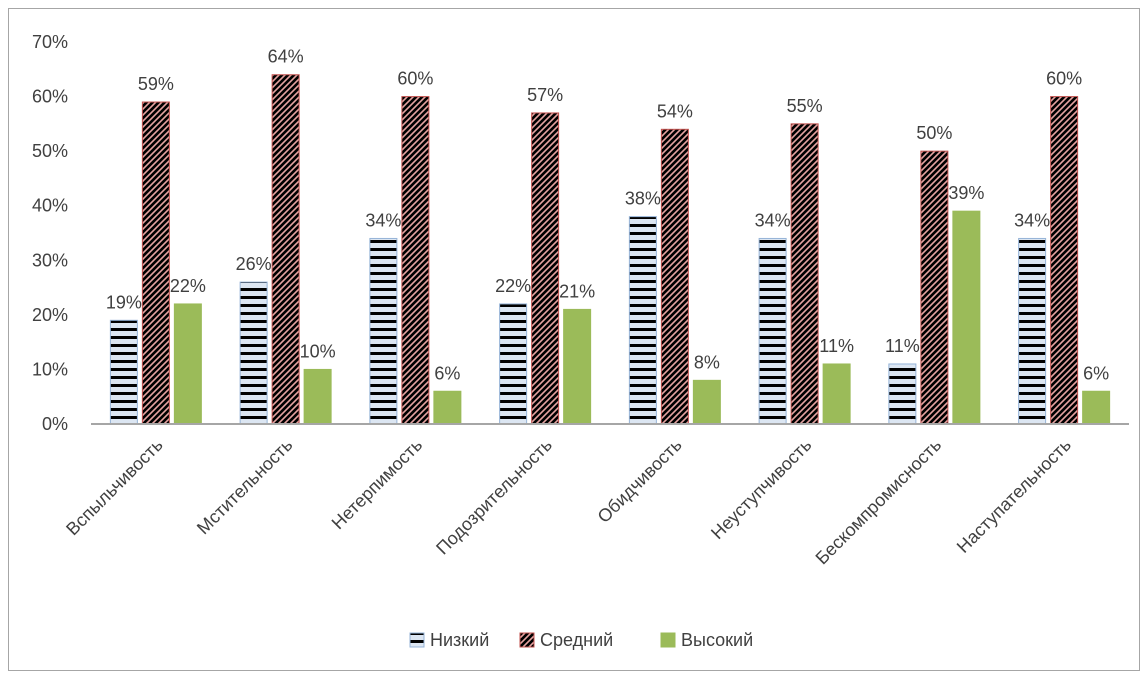 This screenshot has width=1147, height=676. What do you see at coordinates (643, 199) in the screenshot?
I see `data-label: 38%` at bounding box center [643, 199].